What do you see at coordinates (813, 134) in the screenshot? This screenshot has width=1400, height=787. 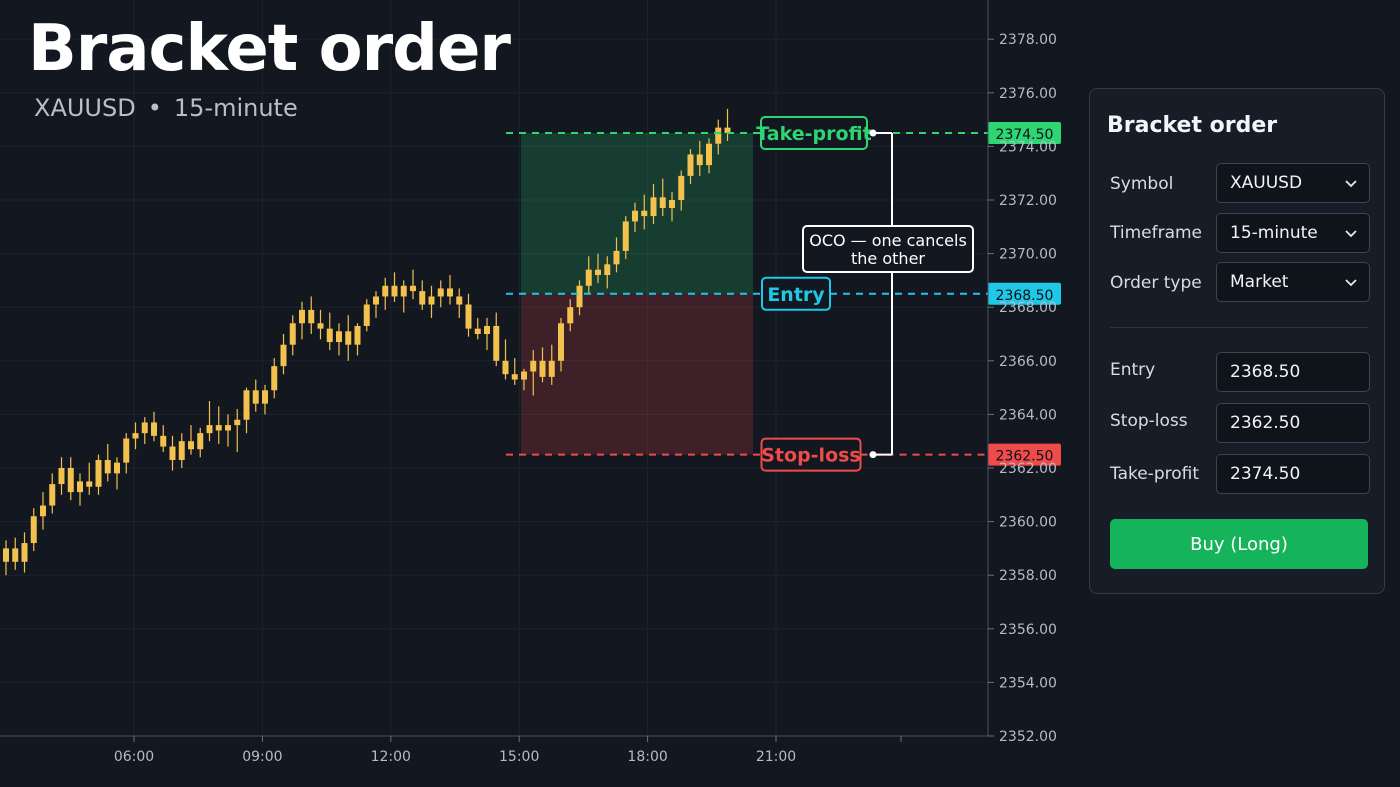 I see `take-profit-tag-label: Take-profit` at bounding box center [813, 134].